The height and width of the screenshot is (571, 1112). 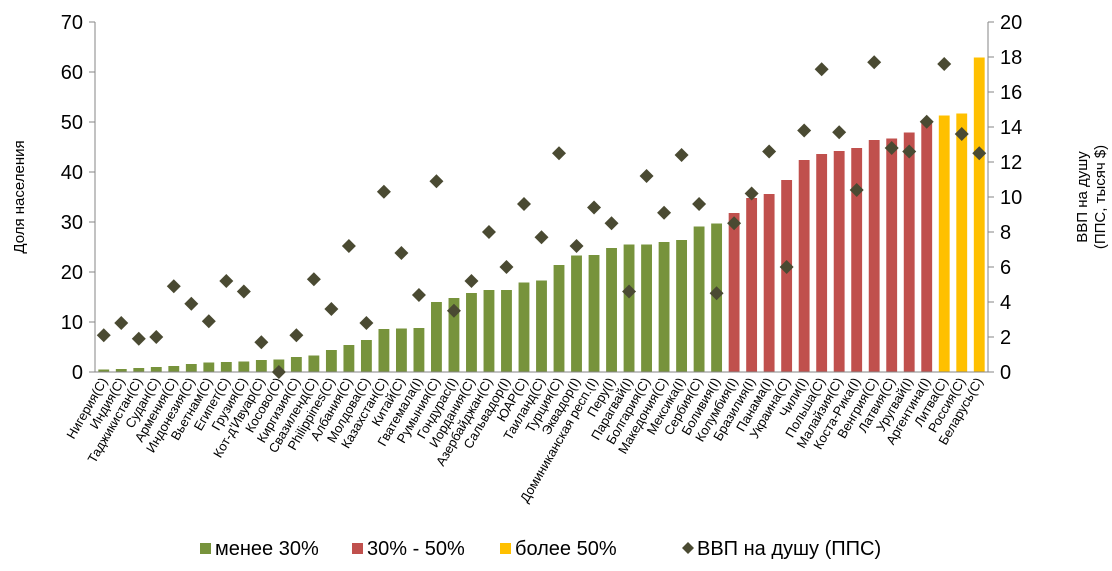 I want to click on legend-swatch-mid, so click(x=357, y=548).